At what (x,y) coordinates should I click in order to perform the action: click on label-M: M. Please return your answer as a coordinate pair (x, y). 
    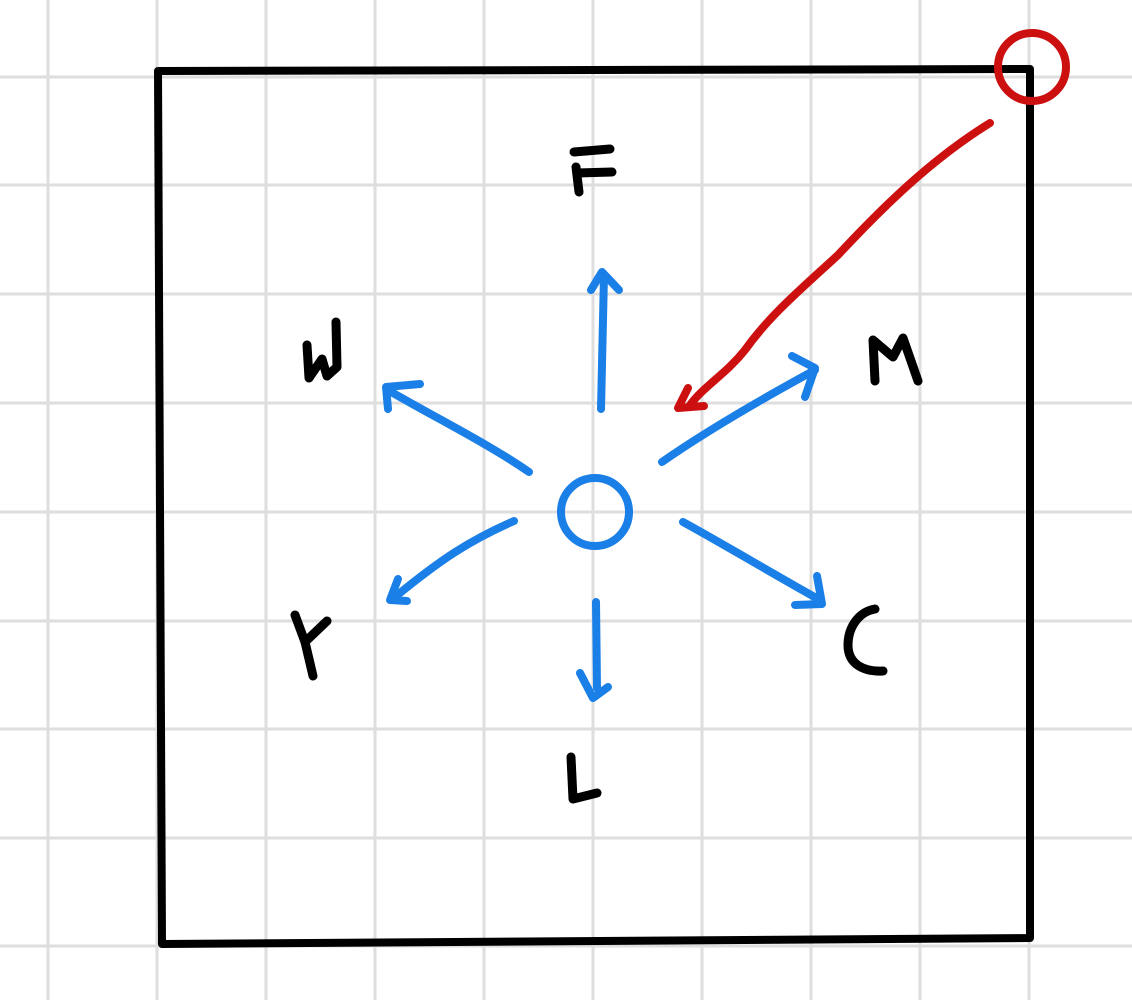
    Looking at the image, I should click on (895, 359).